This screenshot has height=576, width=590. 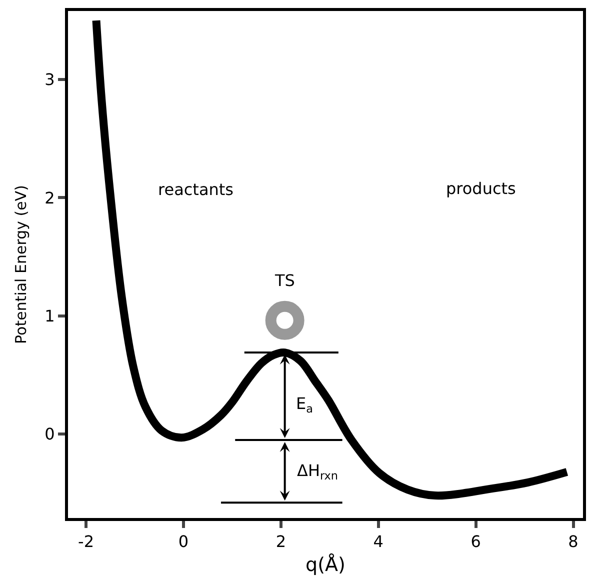 What do you see at coordinates (21, 264) in the screenshot?
I see `y-axis-title: Potential Energy (eV)` at bounding box center [21, 264].